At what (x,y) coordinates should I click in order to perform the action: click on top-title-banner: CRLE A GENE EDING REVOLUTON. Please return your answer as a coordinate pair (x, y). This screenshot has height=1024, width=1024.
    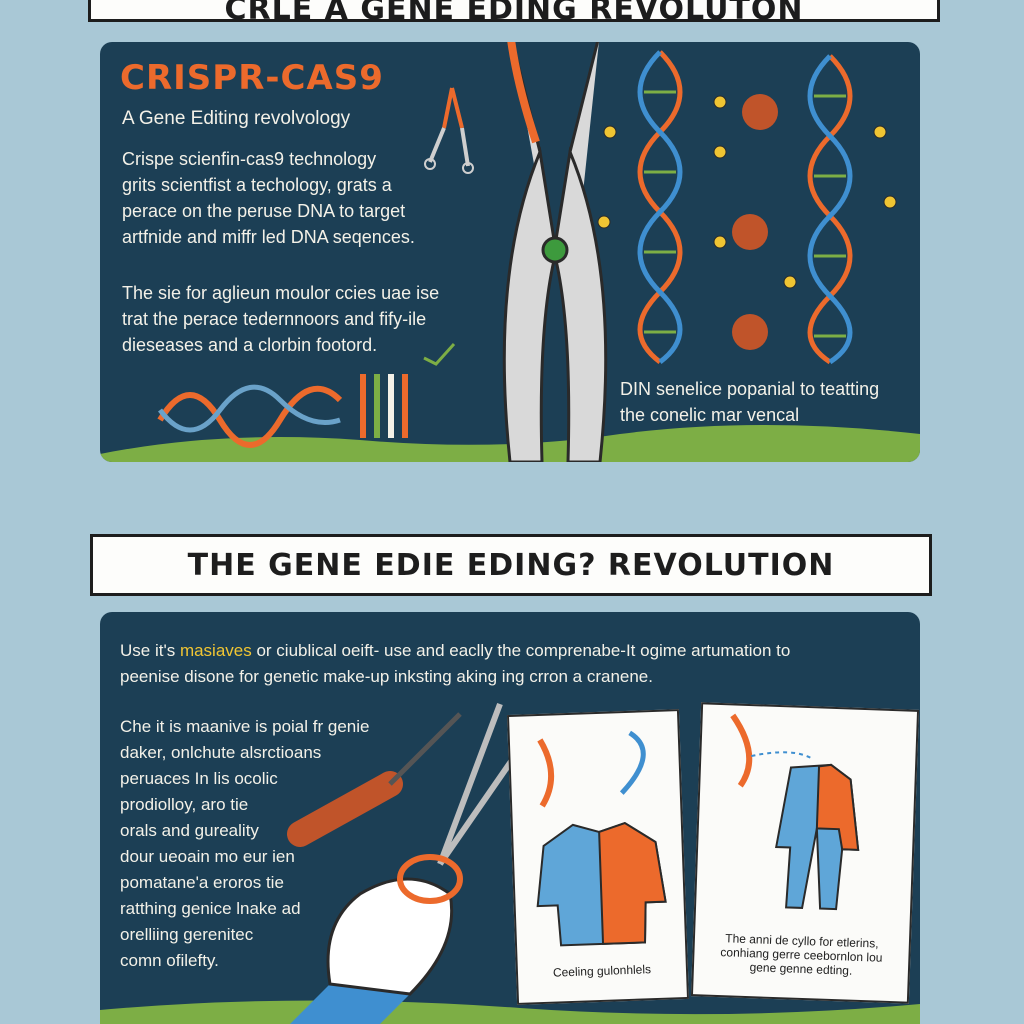
    Looking at the image, I should click on (514, 11).